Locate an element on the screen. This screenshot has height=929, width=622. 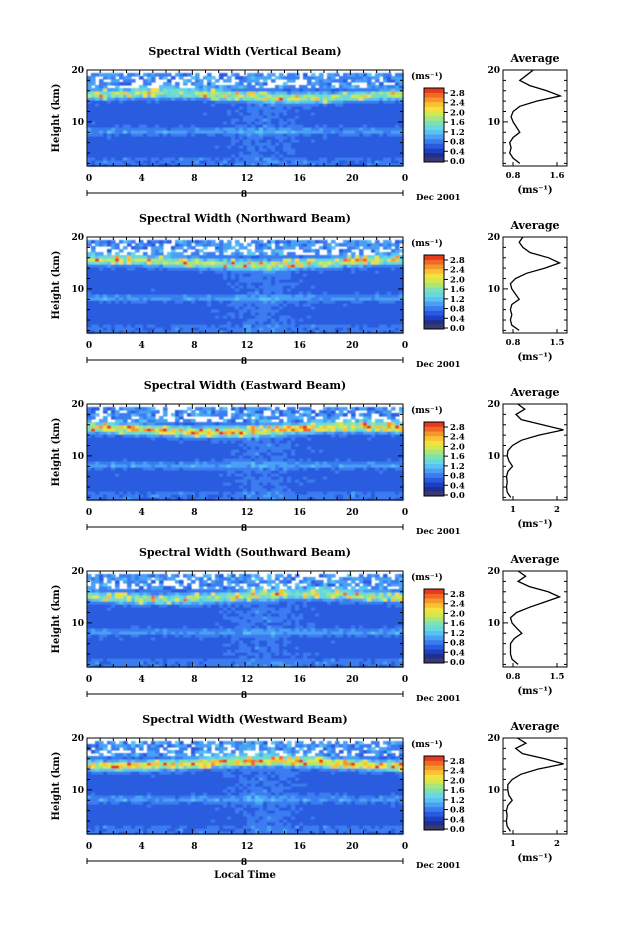
avg-x-tick-label: 1.6 is located at coordinates (557, 176).